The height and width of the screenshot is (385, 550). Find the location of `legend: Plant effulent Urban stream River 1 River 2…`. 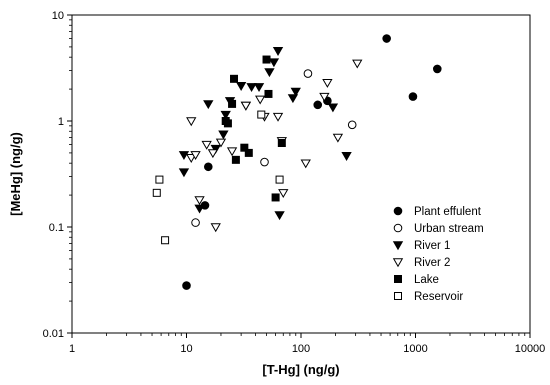

legend: Plant effulent Urban stream River 1 River 2… is located at coordinates (438, 254).